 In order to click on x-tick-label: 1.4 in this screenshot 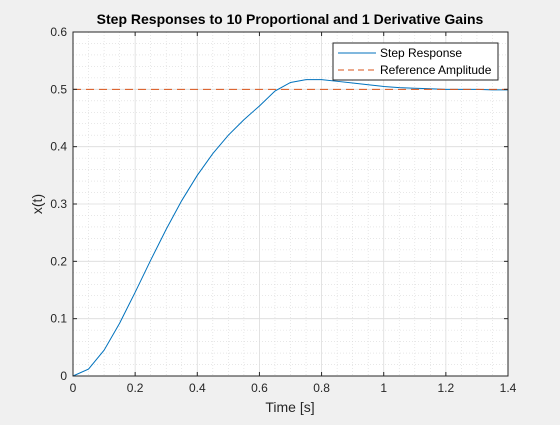, I will do `click(508, 388)`.